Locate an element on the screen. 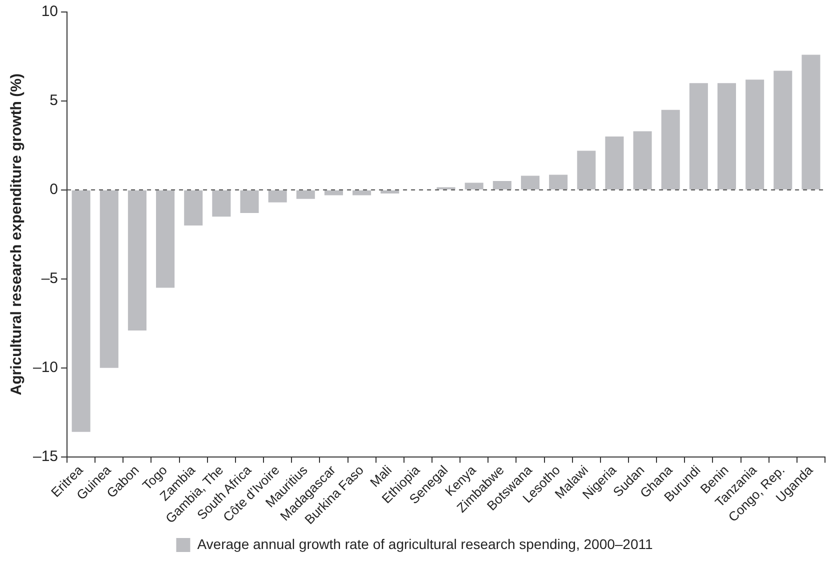 This screenshot has height=566, width=833. y-tick-label: –5 is located at coordinates (49, 279).